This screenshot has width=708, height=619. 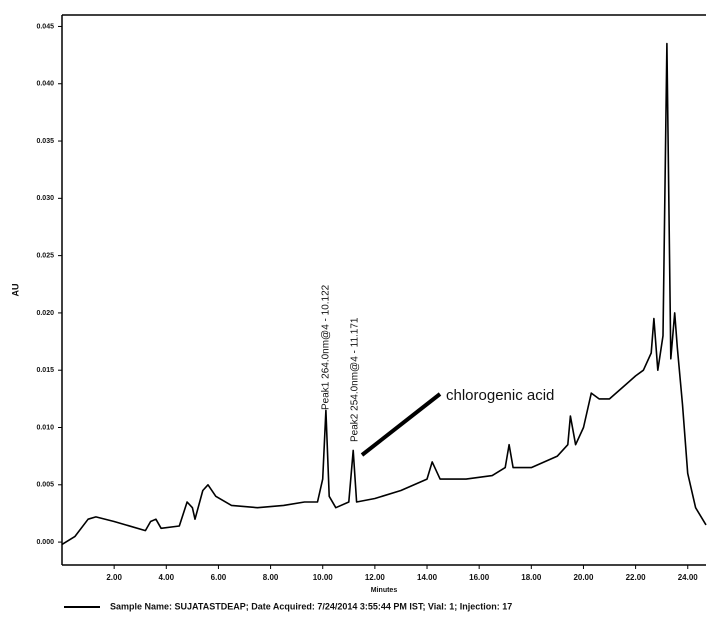 I want to click on x-tick-label: 18.00, so click(x=531, y=577).